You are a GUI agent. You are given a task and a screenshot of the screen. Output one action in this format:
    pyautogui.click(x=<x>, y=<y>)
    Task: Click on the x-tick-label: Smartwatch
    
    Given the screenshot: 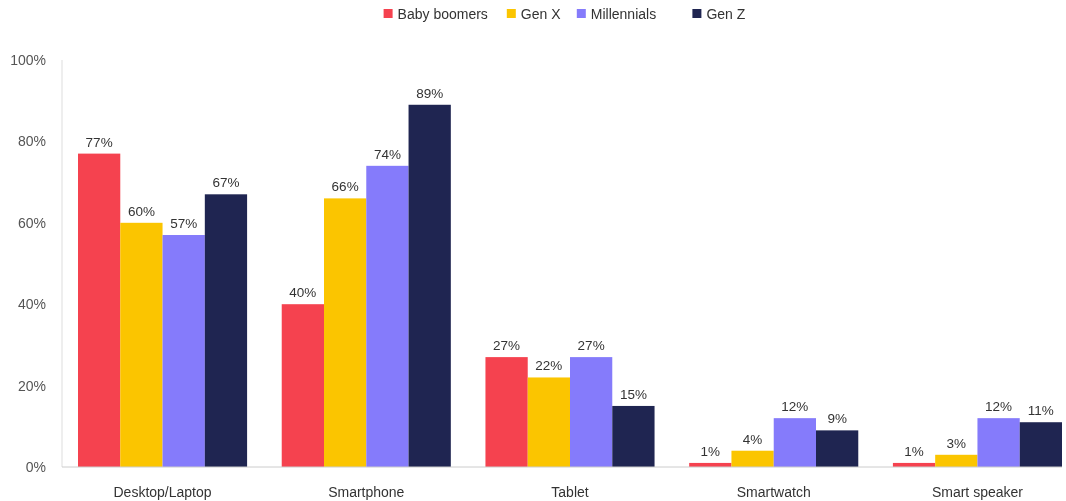 What is the action you would take?
    pyautogui.click(x=773, y=492)
    